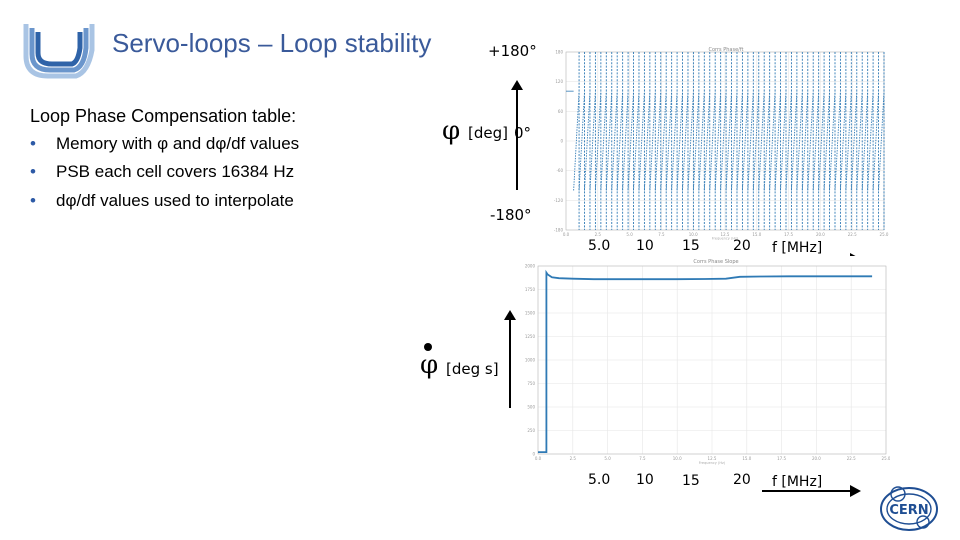  I want to click on y-axis-unit-label: [deg], so click(488, 133).